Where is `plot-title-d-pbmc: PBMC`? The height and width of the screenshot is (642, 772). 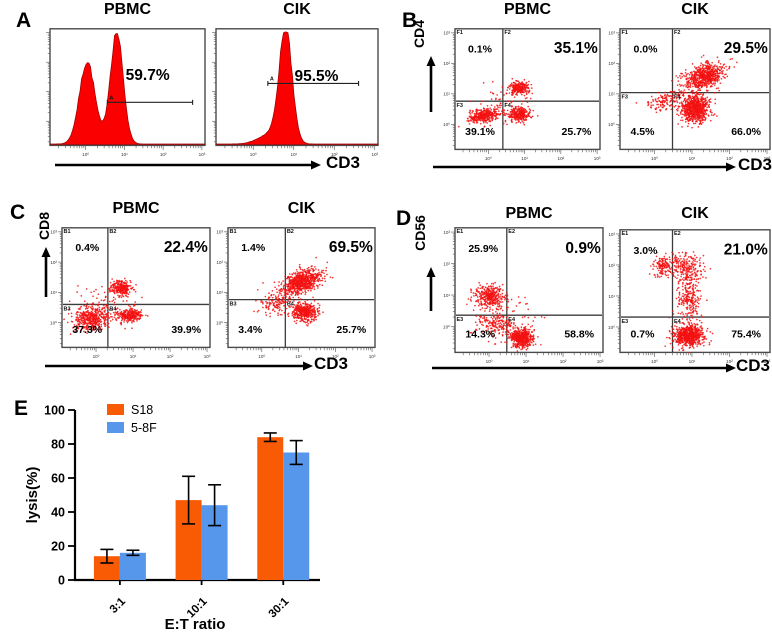
plot-title-d-pbmc: PBMC is located at coordinates (529, 213).